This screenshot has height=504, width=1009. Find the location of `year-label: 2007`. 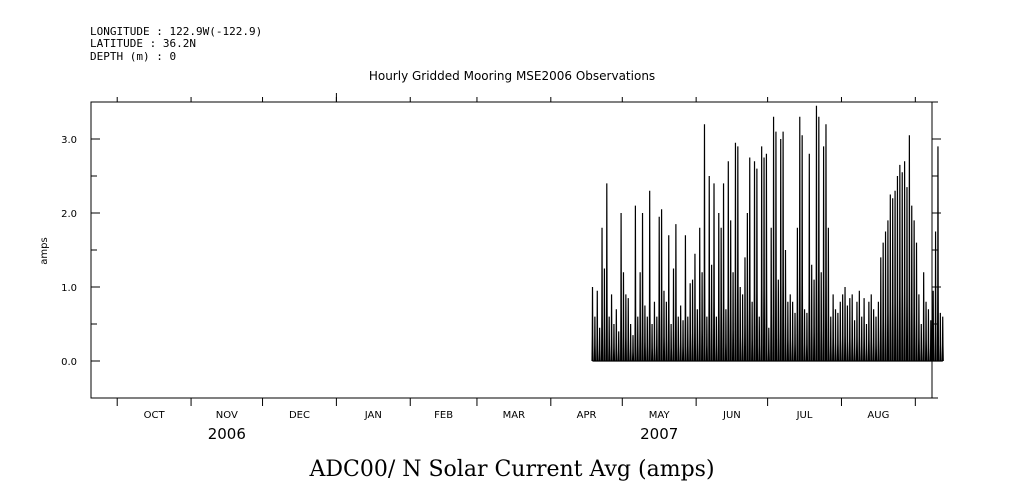

year-label: 2007 is located at coordinates (659, 434).